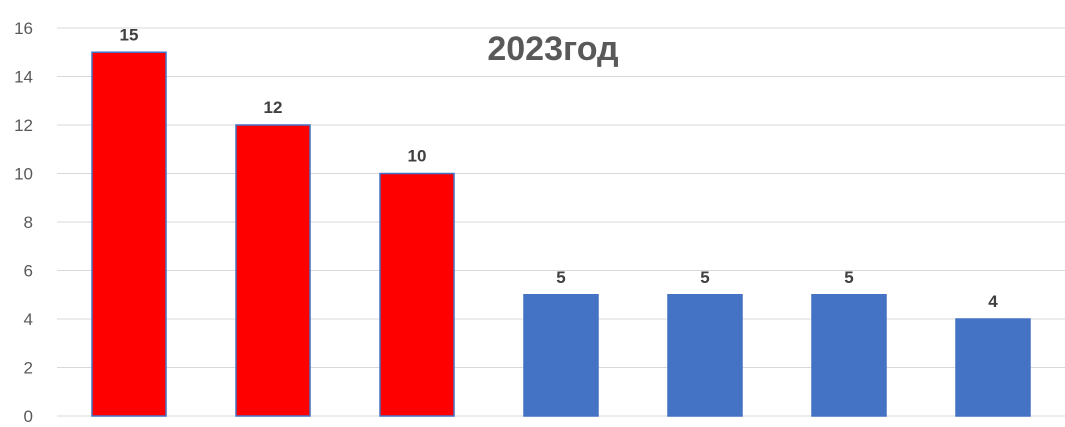 This screenshot has height=427, width=1065. What do you see at coordinates (23, 174) in the screenshot?
I see `y-tick-label: 10` at bounding box center [23, 174].